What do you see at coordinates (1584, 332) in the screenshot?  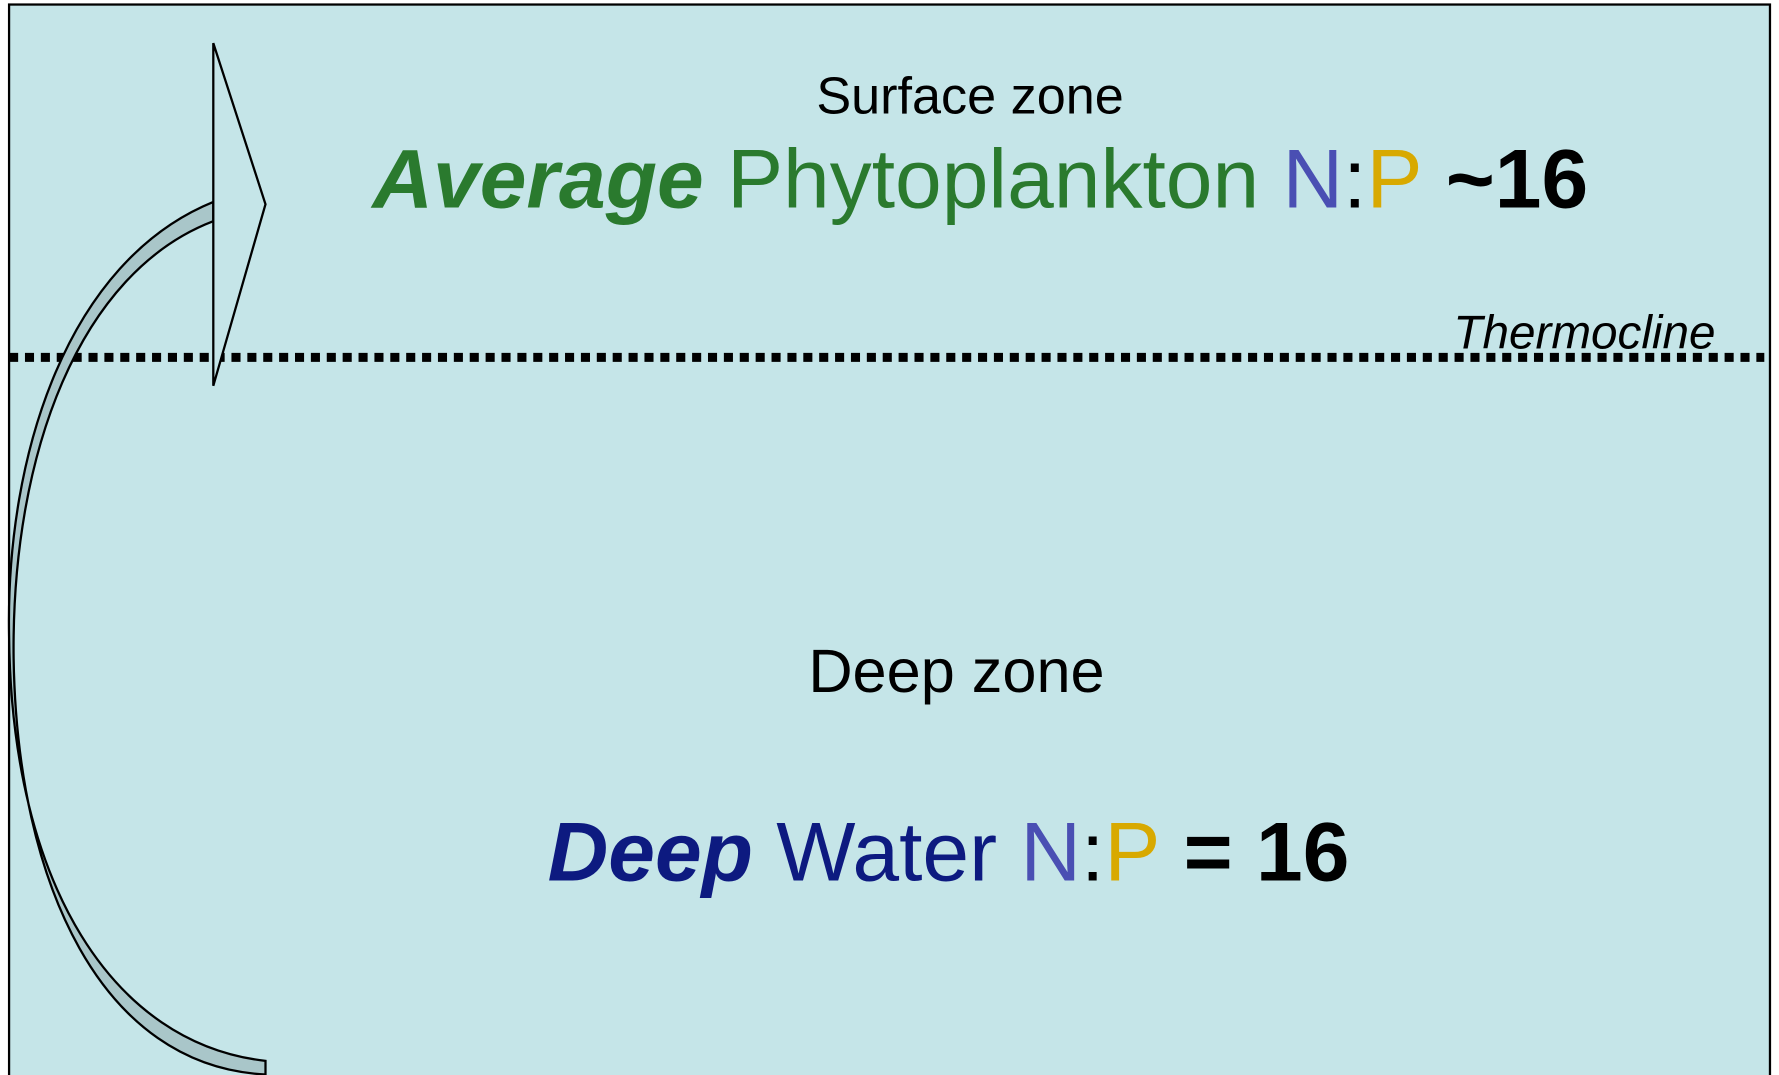 I see `thermocline-label: Thermocline` at bounding box center [1584, 332].